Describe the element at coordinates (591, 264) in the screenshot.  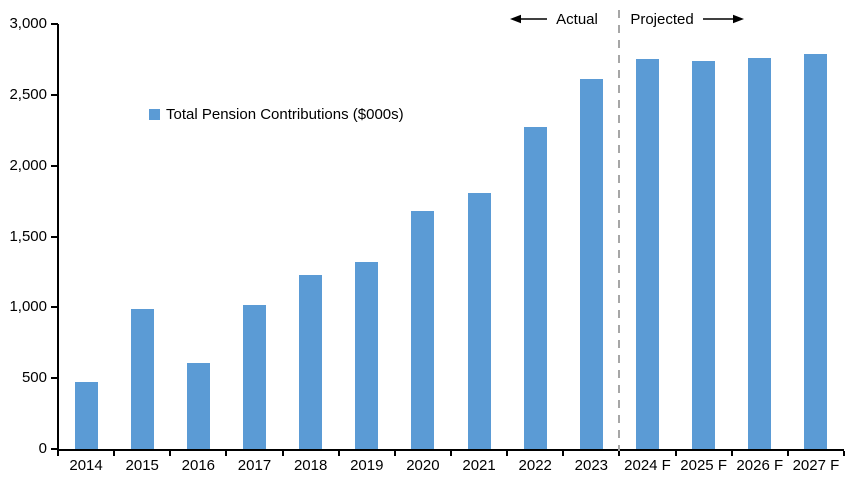
I see `bar-2023` at that location.